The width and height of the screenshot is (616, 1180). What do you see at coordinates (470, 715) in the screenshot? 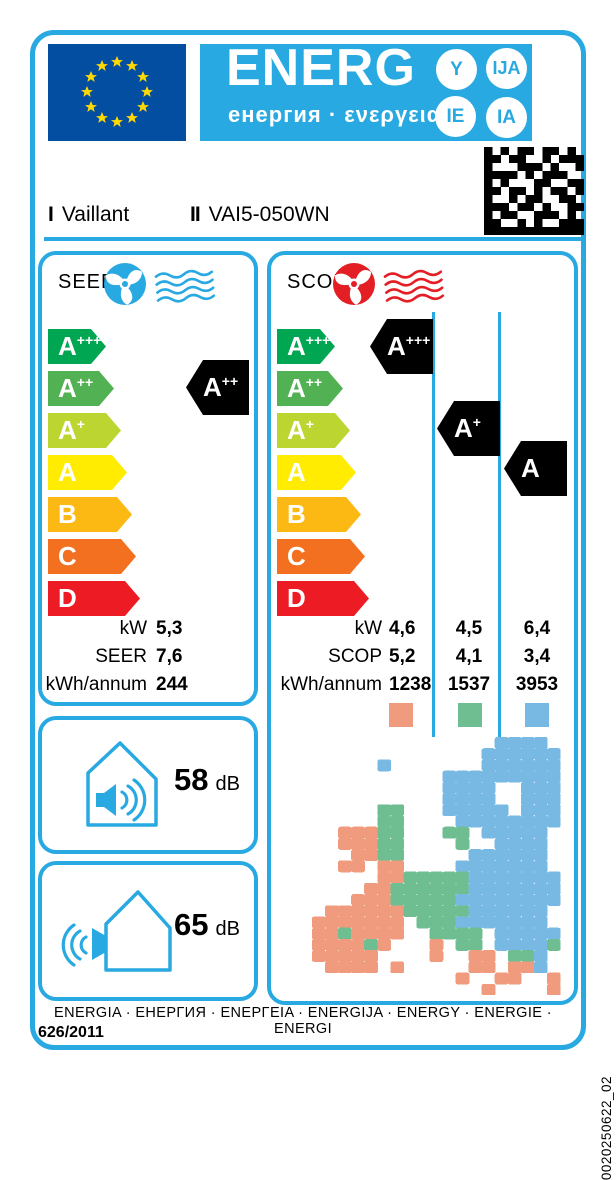
I see `climate-legend-square-average` at bounding box center [470, 715].